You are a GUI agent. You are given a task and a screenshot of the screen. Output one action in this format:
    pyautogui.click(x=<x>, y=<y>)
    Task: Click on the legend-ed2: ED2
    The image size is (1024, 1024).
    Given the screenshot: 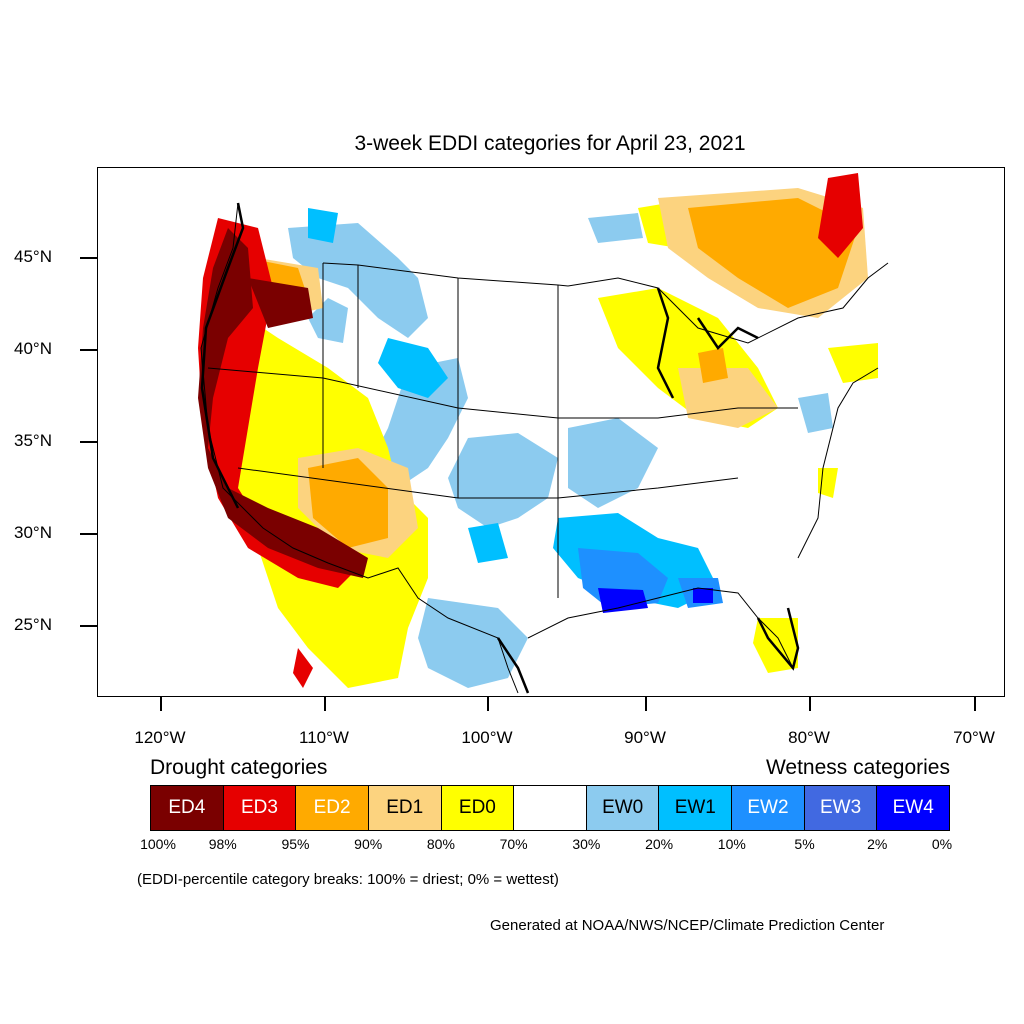 What is the action you would take?
    pyautogui.click(x=332, y=808)
    